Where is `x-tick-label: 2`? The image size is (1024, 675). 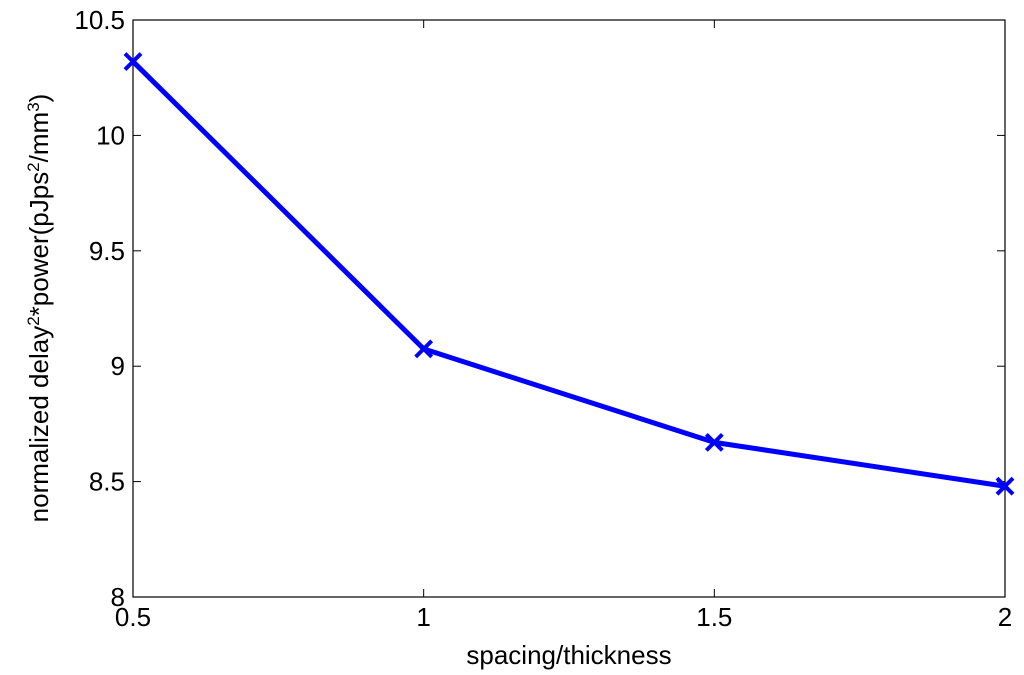 x-tick-label: 2 is located at coordinates (1005, 617).